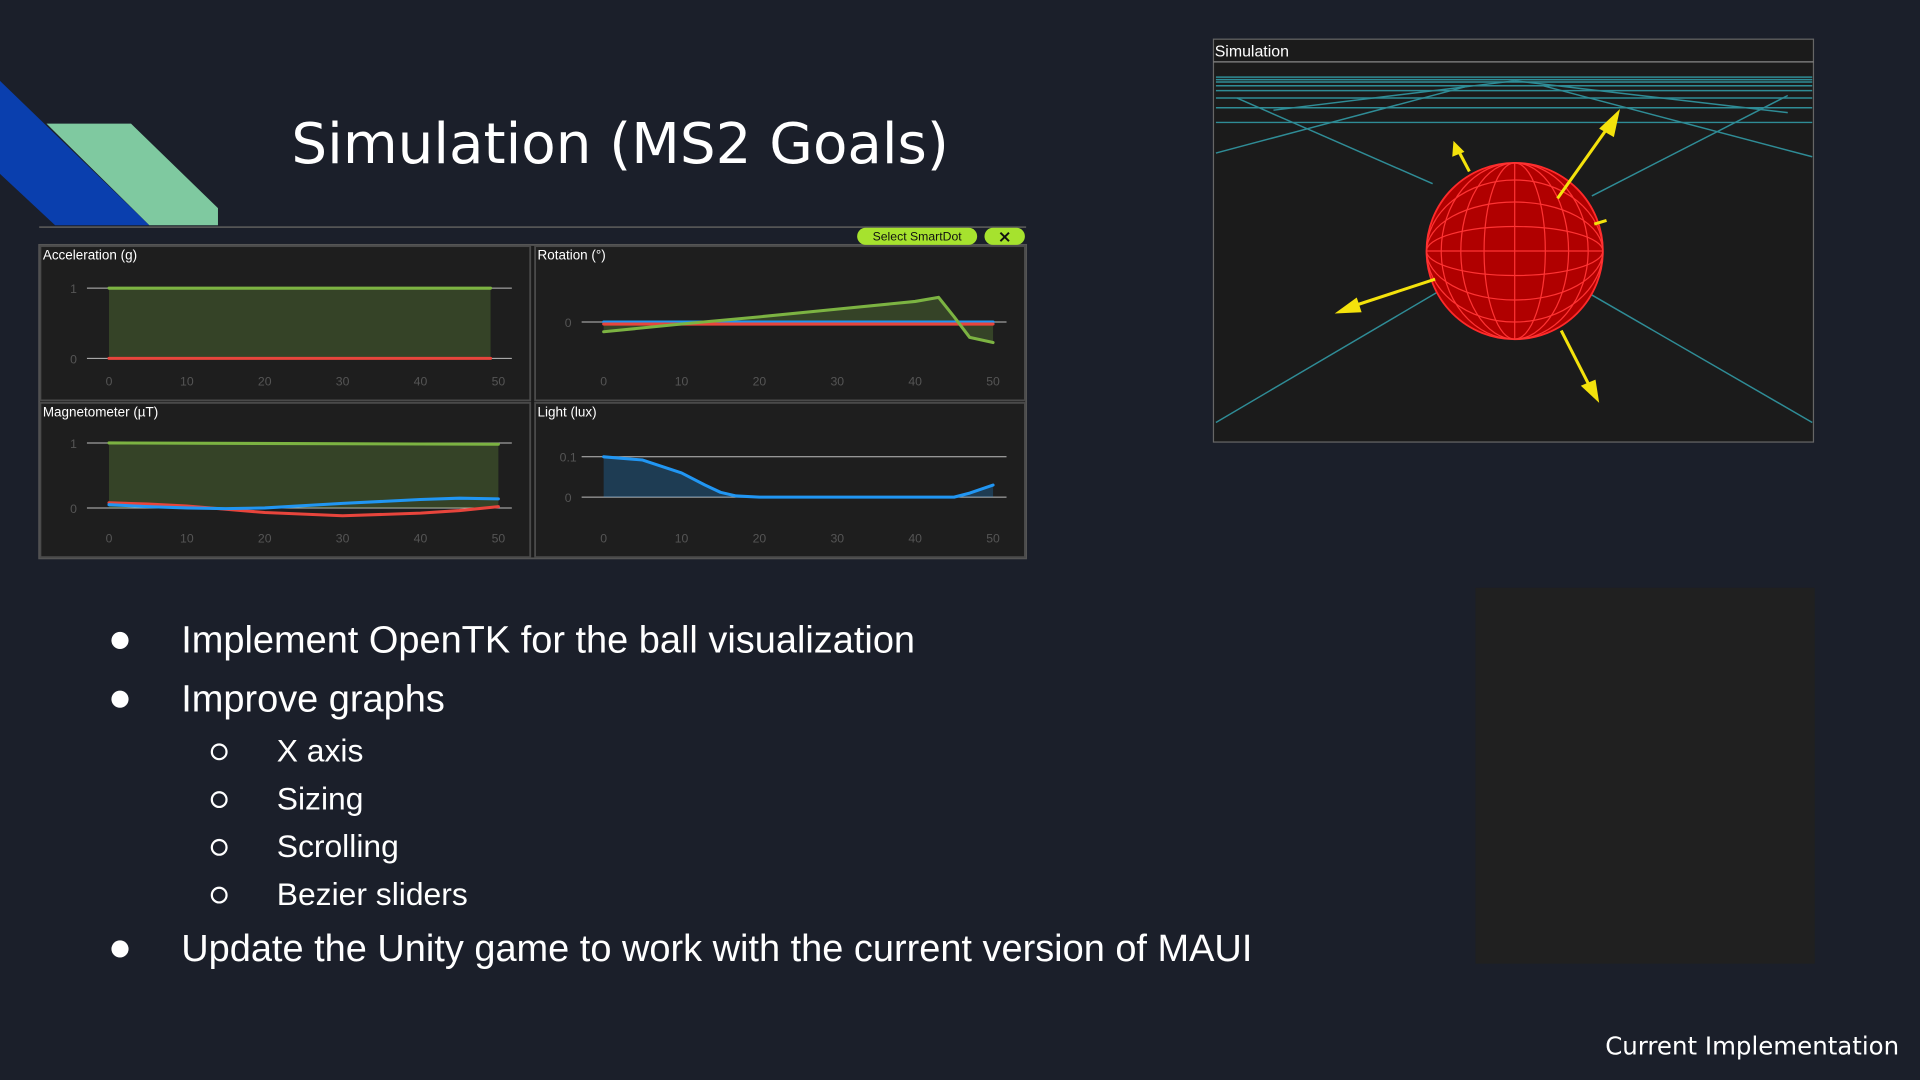 This screenshot has height=1080, width=1920. I want to click on sim-grid, so click(1514, 250).